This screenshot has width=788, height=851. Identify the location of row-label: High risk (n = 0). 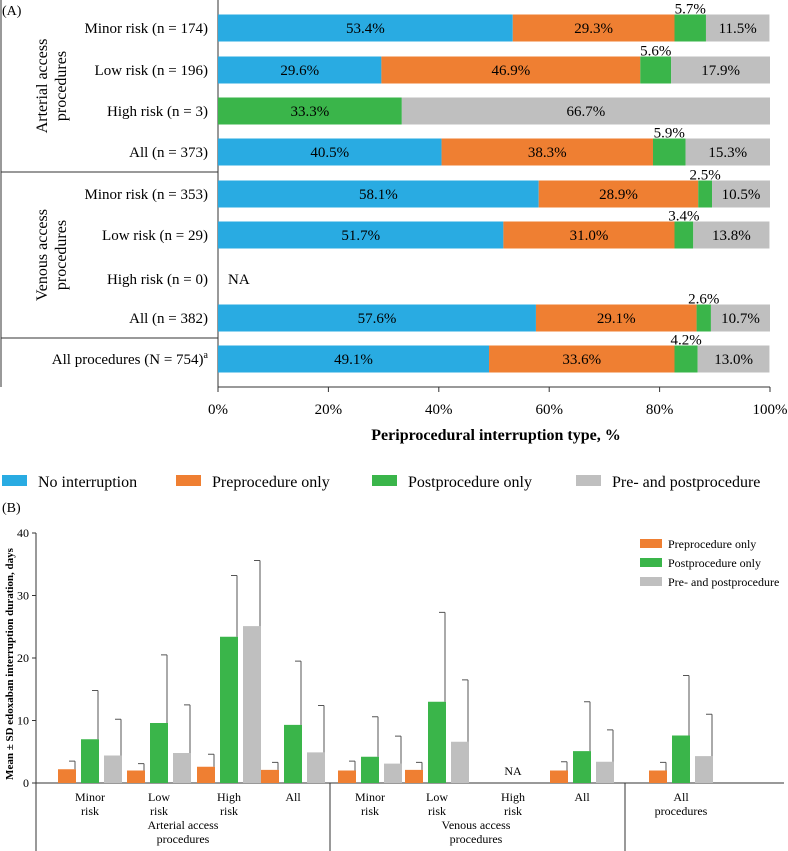
(157, 280).